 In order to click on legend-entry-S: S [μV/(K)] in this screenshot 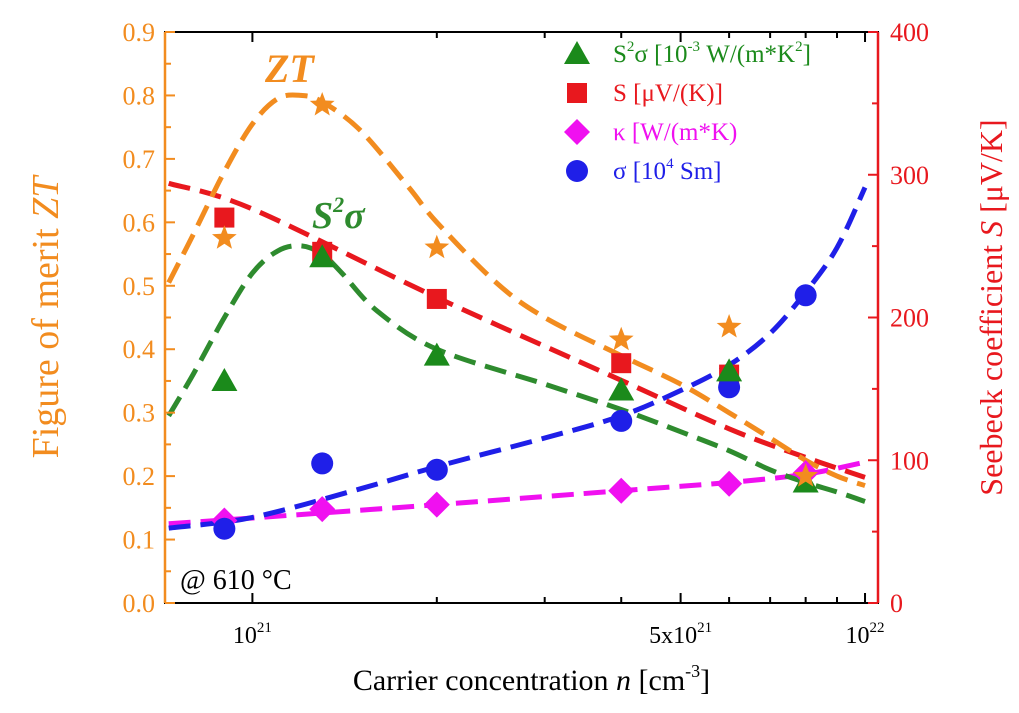, I will do `click(645, 93)`.